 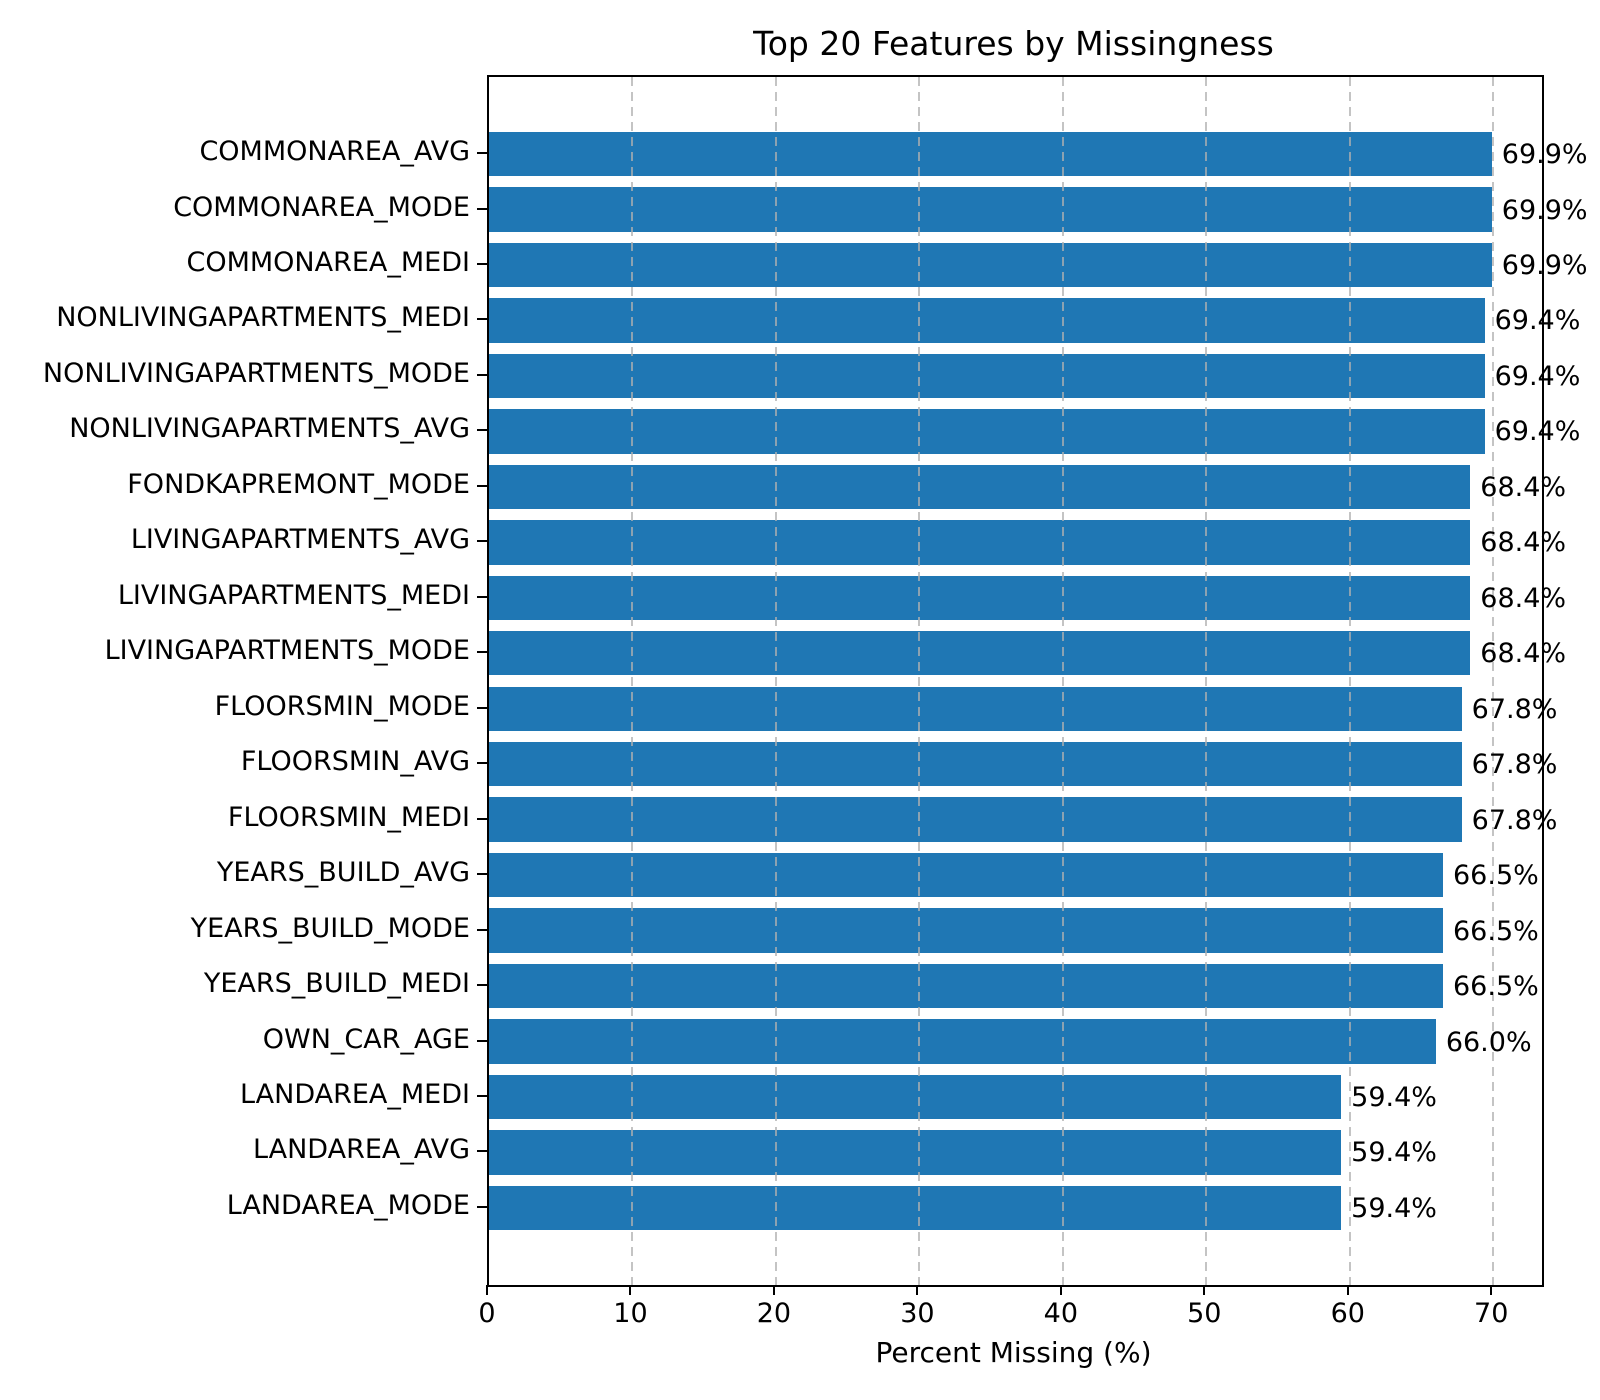 I want to click on y-axis-label: FLOORSMIN_AVG, so click(x=355, y=762).